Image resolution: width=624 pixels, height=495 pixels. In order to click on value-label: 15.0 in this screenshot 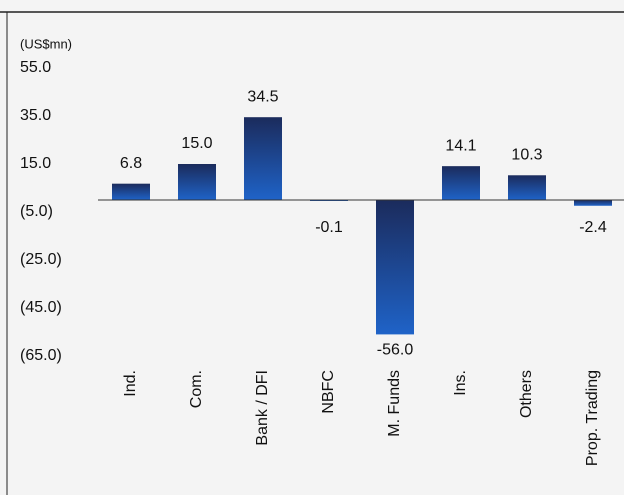, I will do `click(196, 143)`.